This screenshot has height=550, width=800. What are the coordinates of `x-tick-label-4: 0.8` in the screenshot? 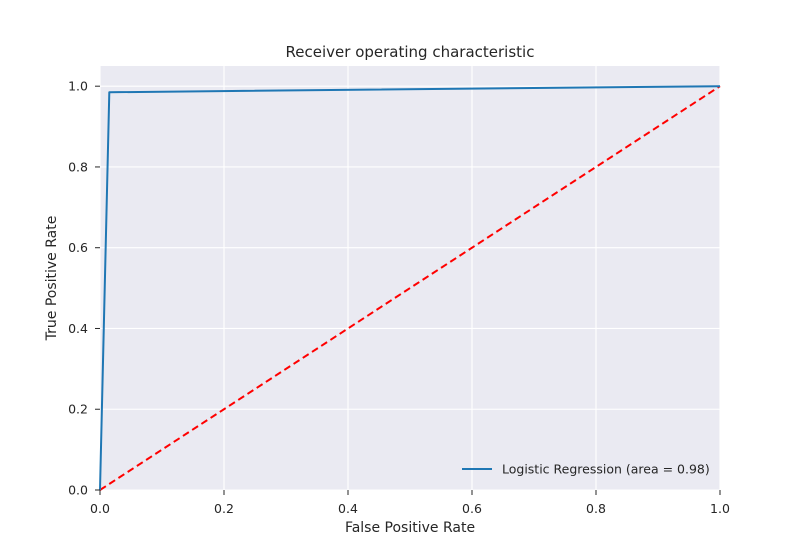 It's located at (596, 508).